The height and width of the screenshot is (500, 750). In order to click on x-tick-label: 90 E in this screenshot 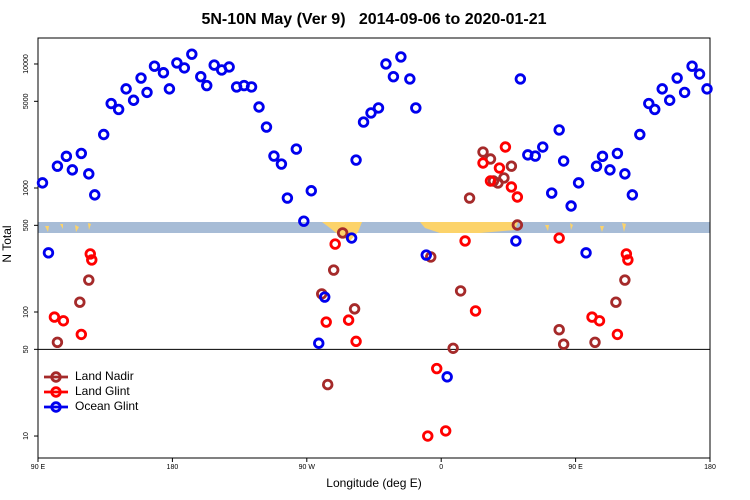, I will do `click(575, 467)`.